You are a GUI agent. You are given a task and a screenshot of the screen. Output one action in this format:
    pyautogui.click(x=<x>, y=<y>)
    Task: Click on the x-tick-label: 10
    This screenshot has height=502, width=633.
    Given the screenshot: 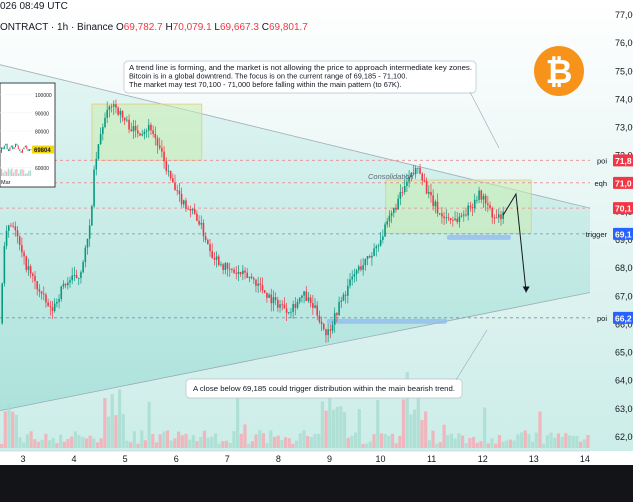 What is the action you would take?
    pyautogui.click(x=381, y=459)
    